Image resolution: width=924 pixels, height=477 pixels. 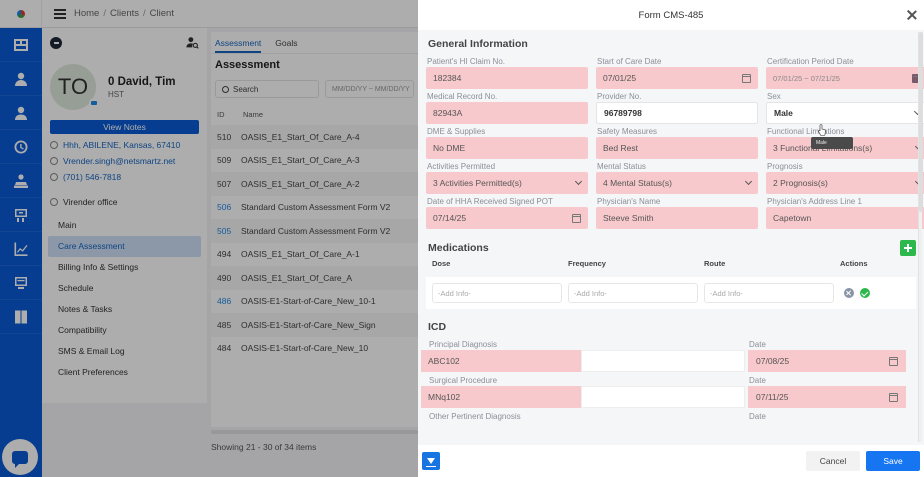 What do you see at coordinates (296, 301) in the screenshot?
I see `table-row: 486 OASIS-E1-Start-of-Care_New_10-1` at bounding box center [296, 301].